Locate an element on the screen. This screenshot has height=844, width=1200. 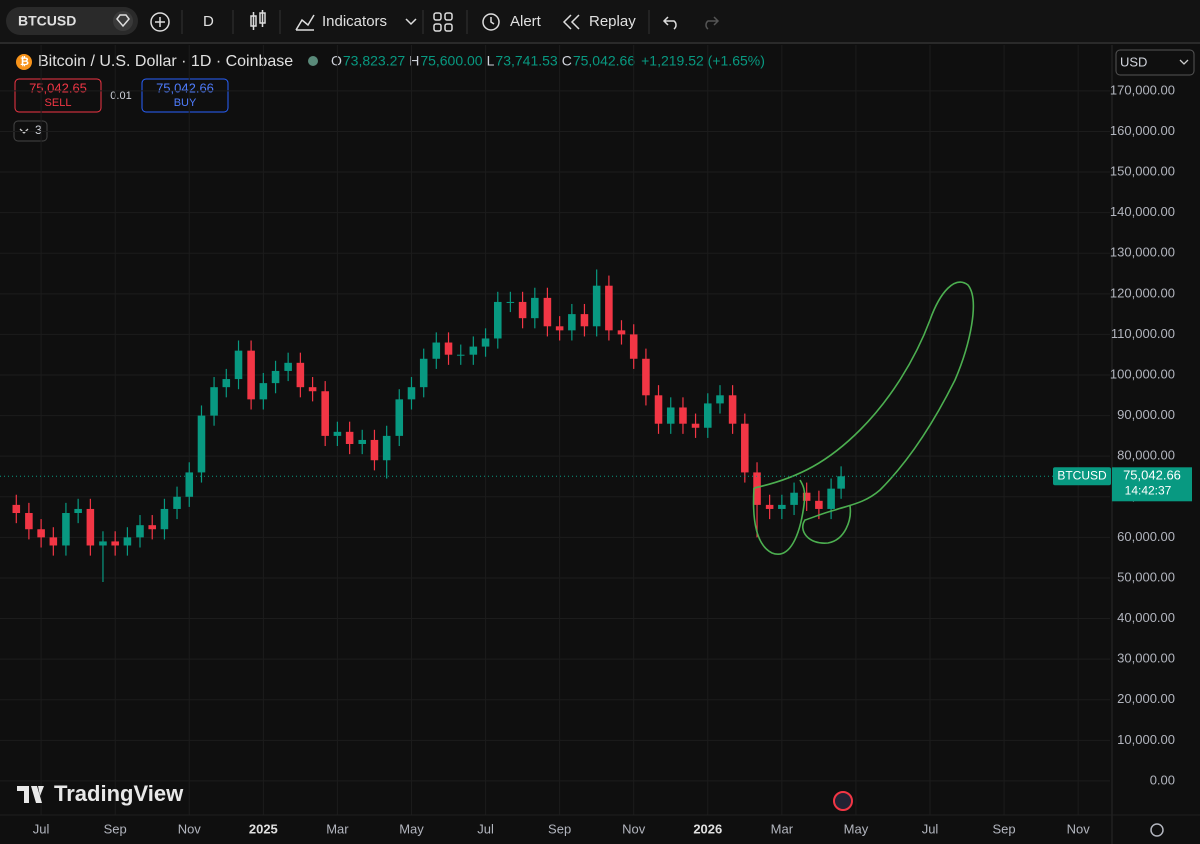
y-tick-label: 120,000.00 is located at coordinates (1142, 292).